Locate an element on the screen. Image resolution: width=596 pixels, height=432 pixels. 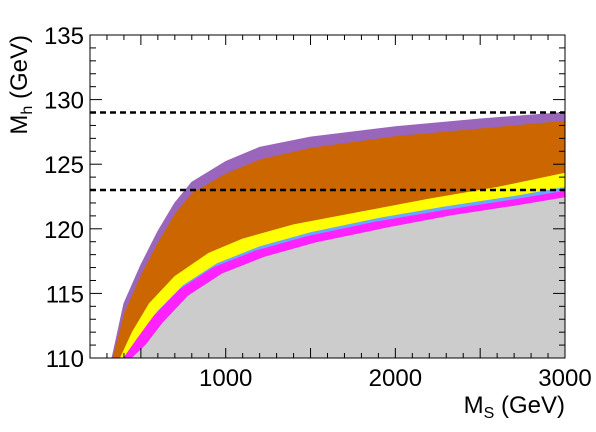
x-tick-label: 3000 is located at coordinates (564, 378).